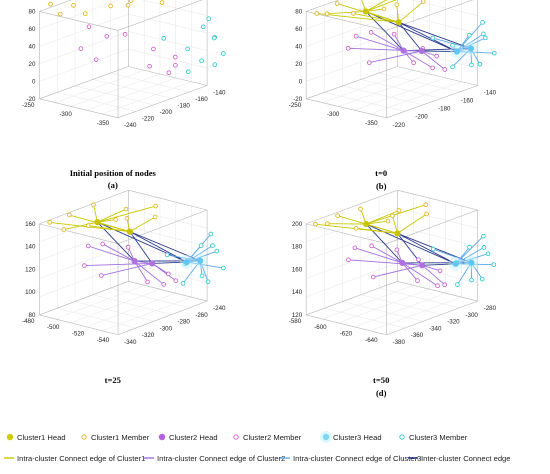 The image size is (550, 474). Describe the element at coordinates (297, 247) in the screenshot. I see `z-tick-label: 180` at that location.